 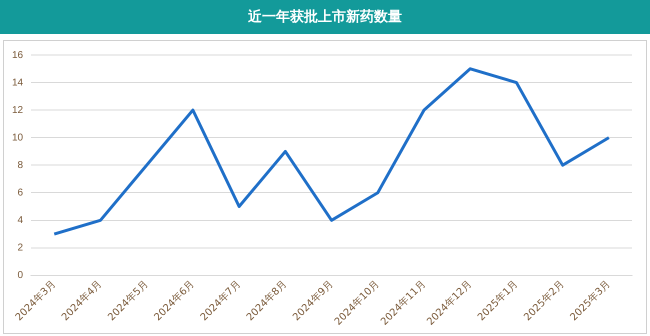 I want to click on y-tick-label: 8, so click(x=21, y=165).